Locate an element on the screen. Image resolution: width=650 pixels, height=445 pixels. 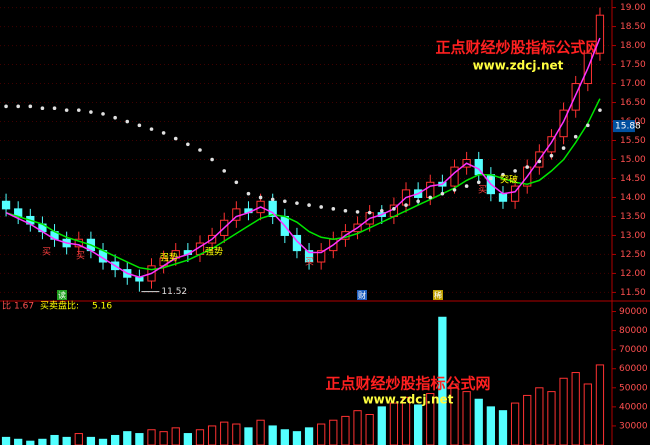
price-marker-box is located at coordinates (624, 126).